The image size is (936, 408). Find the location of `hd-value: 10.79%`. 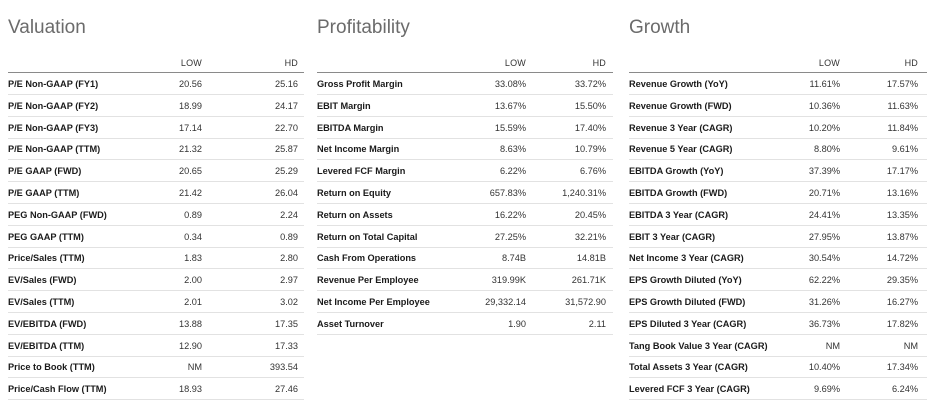

hd-value: 10.79% is located at coordinates (590, 149).